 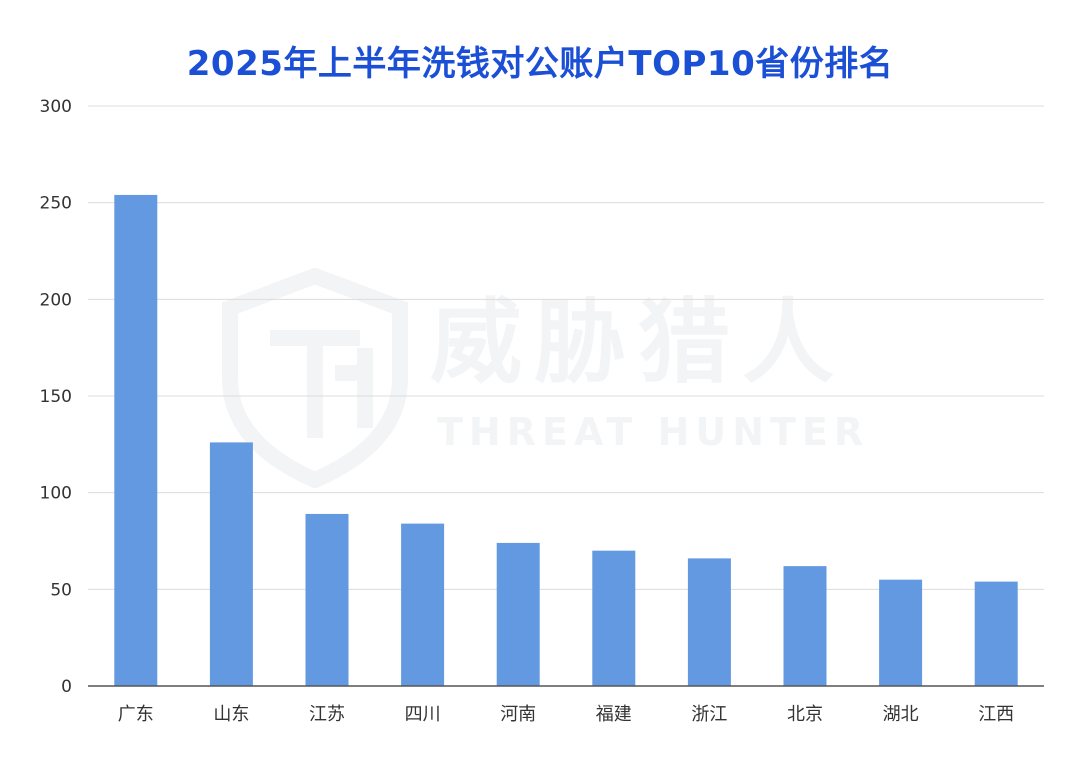 What do you see at coordinates (540, 64) in the screenshot?
I see `chart-title: 2025年上半年洗钱对公账户TOP10省份排名` at bounding box center [540, 64].